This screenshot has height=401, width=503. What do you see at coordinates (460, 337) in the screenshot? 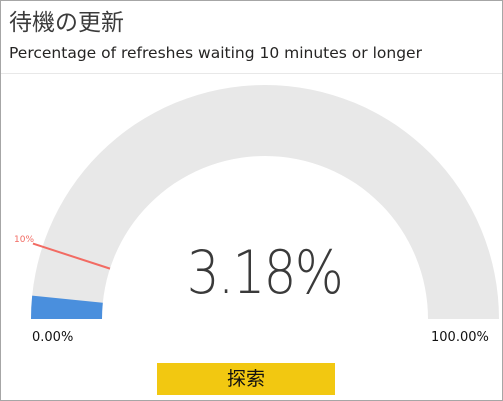
I see `gauge-max-label: 100.00%` at bounding box center [460, 337].